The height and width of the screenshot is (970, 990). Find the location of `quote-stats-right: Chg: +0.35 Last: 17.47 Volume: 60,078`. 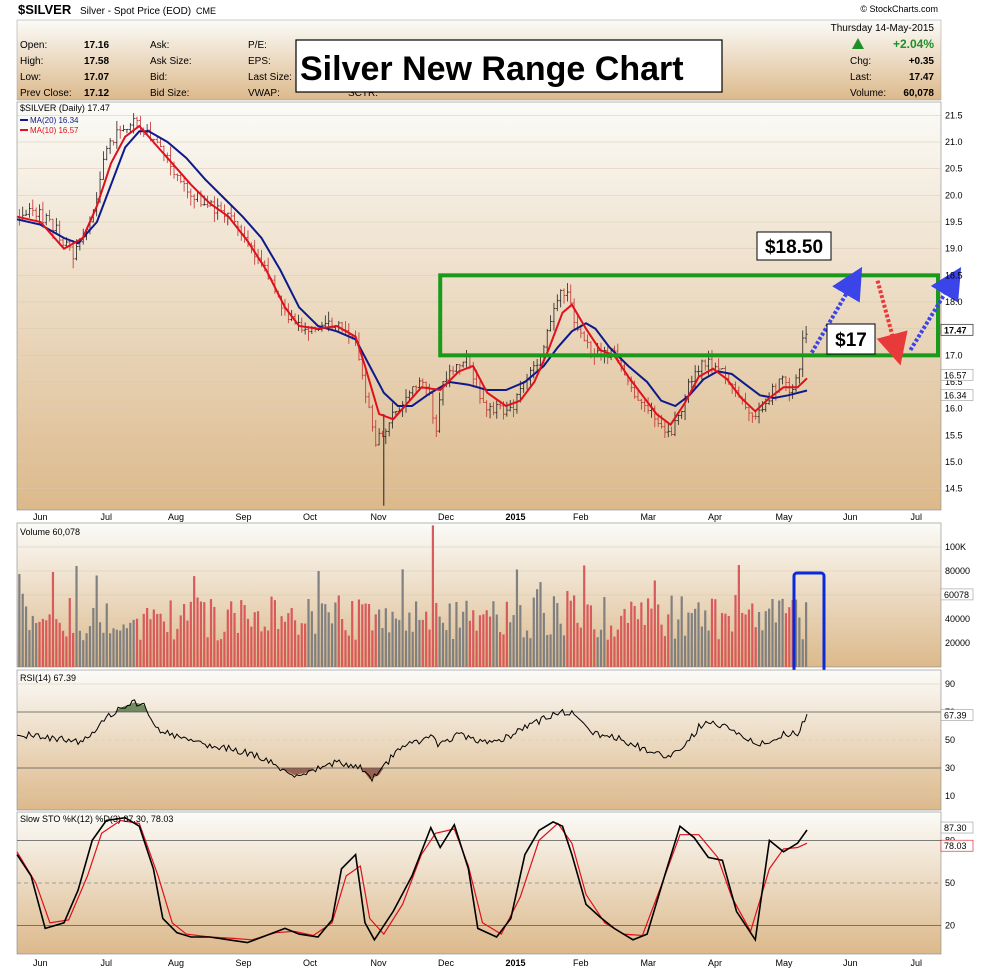

quote-stats-right: Chg: +0.35 Last: 17.47 Volume: 60,078 is located at coordinates (892, 77).